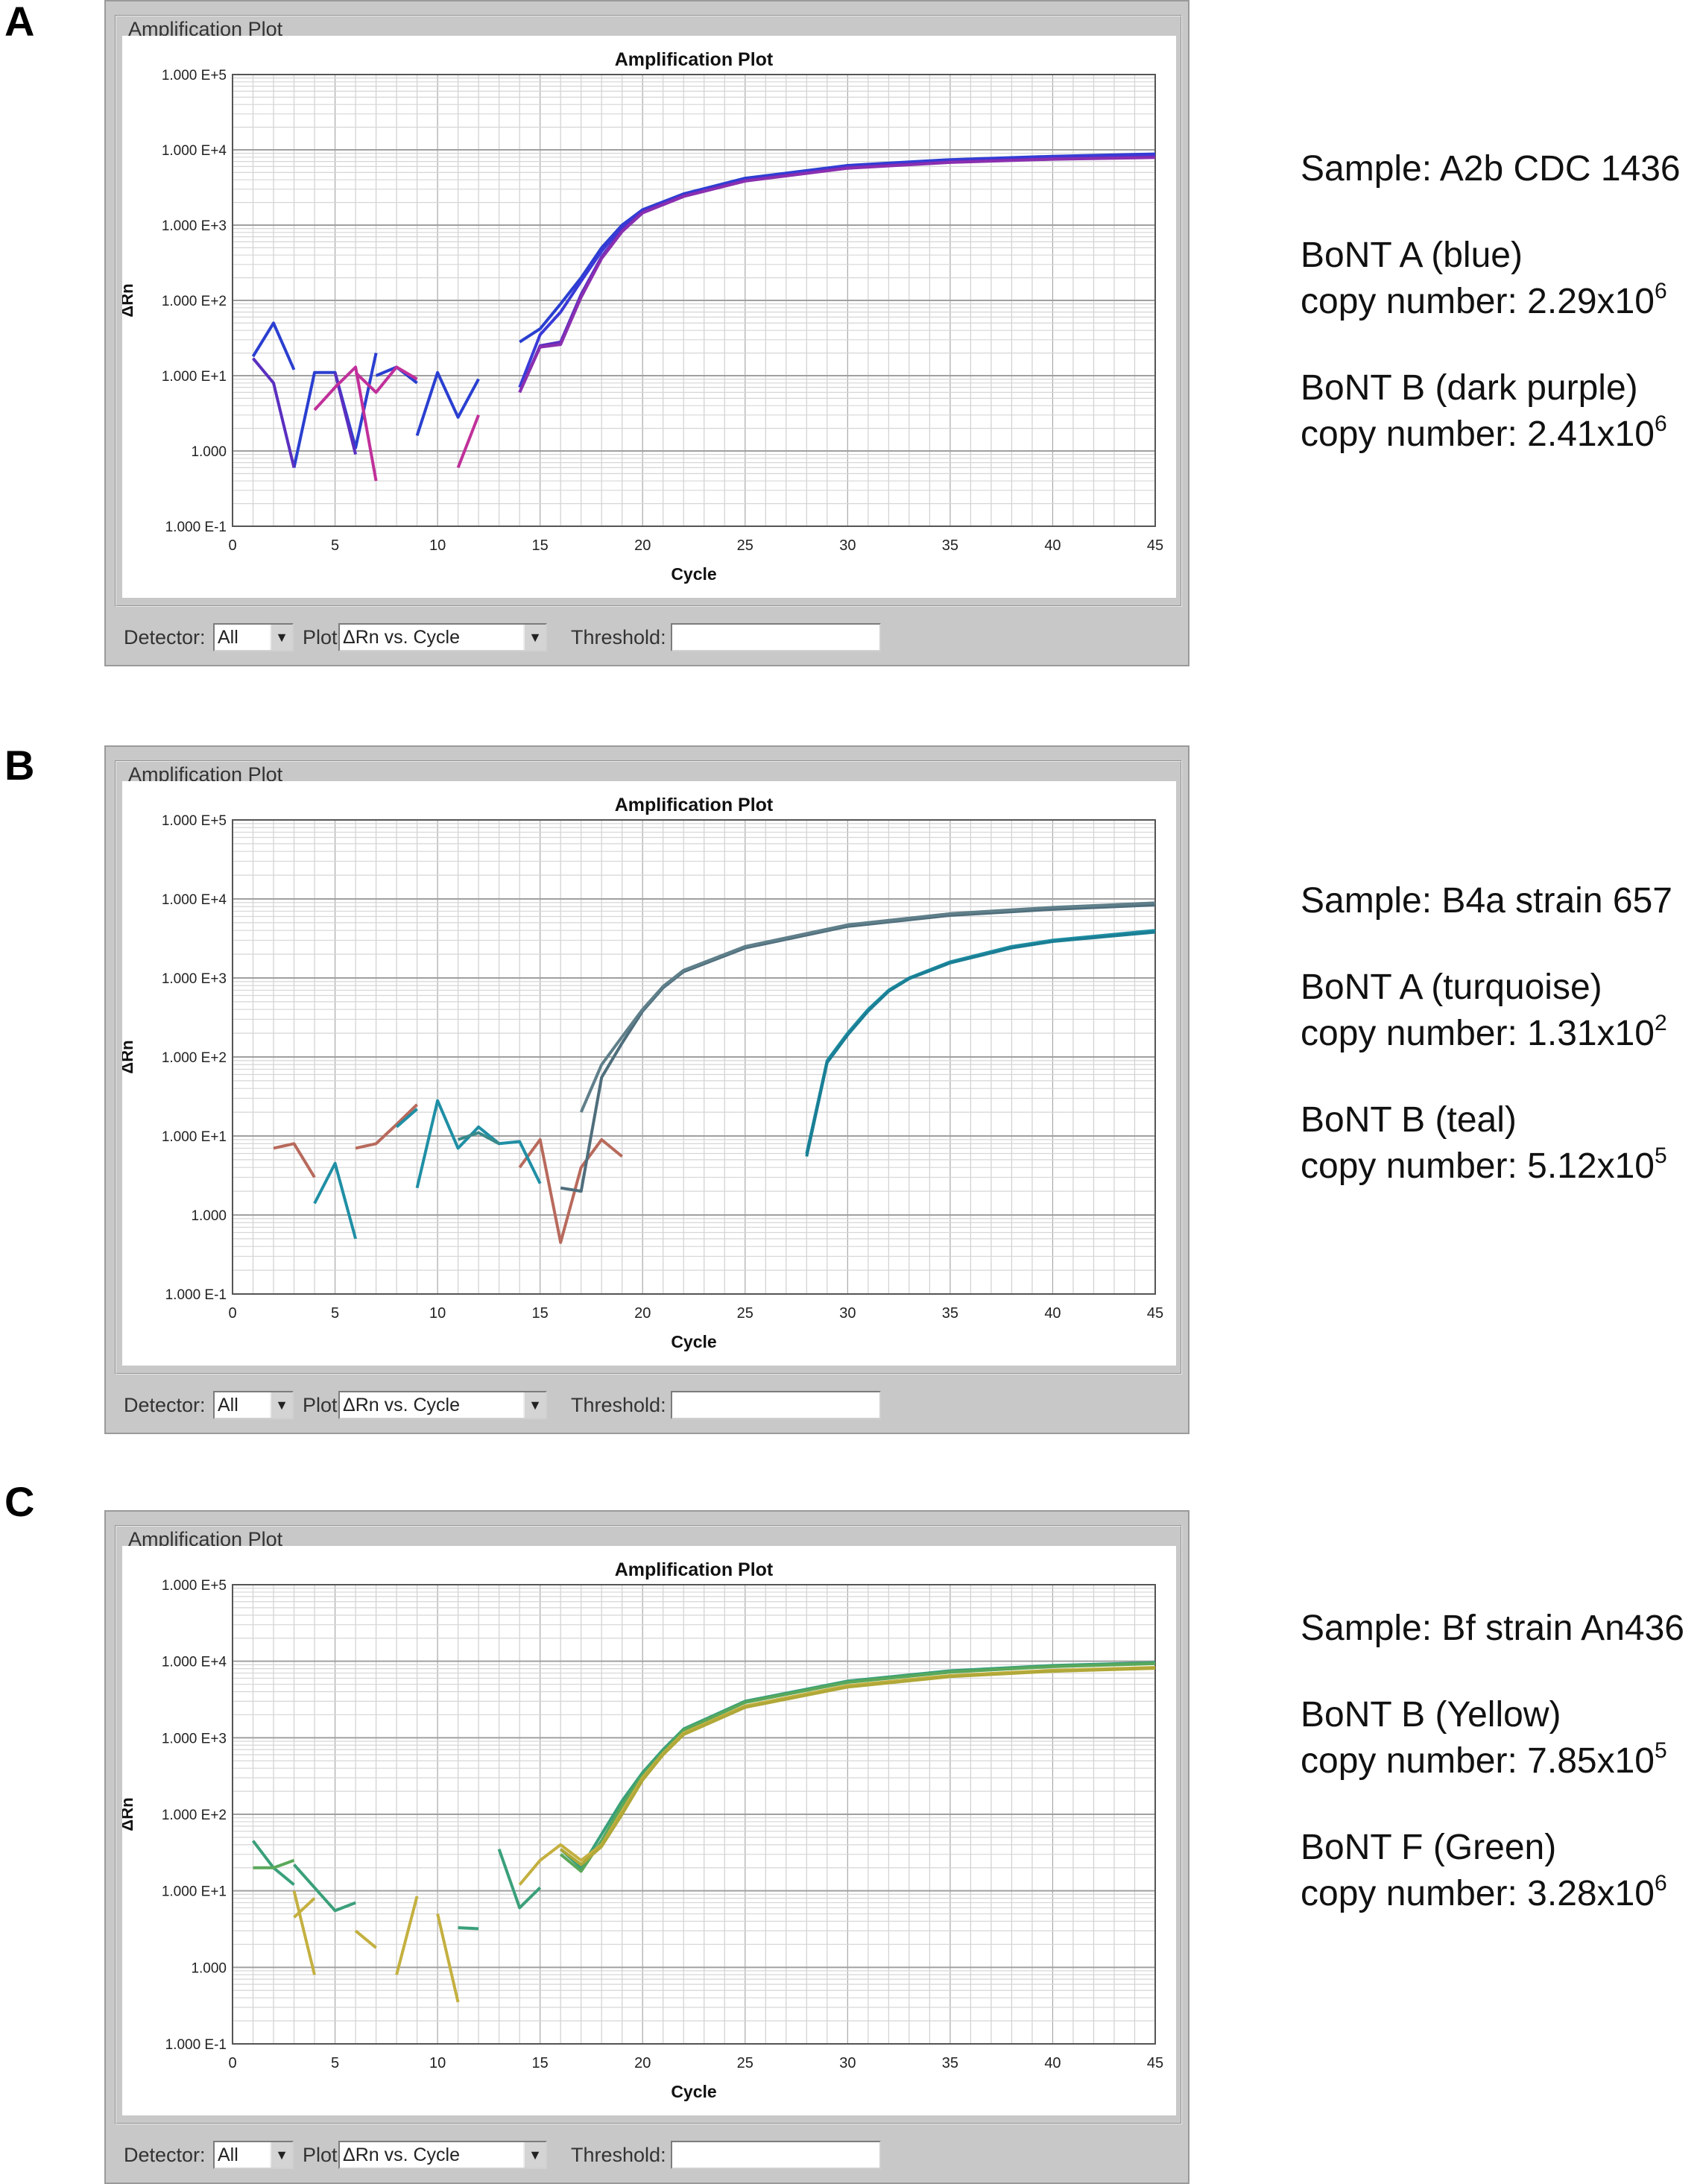  I want to click on panel-letter-b: B, so click(19, 765).